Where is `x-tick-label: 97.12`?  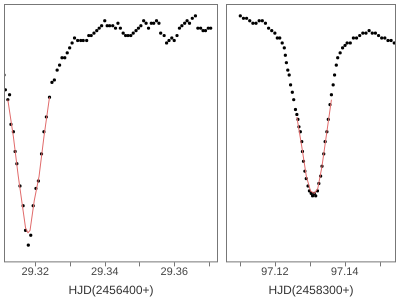
x-tick-label: 97.12 is located at coordinates (275, 272).